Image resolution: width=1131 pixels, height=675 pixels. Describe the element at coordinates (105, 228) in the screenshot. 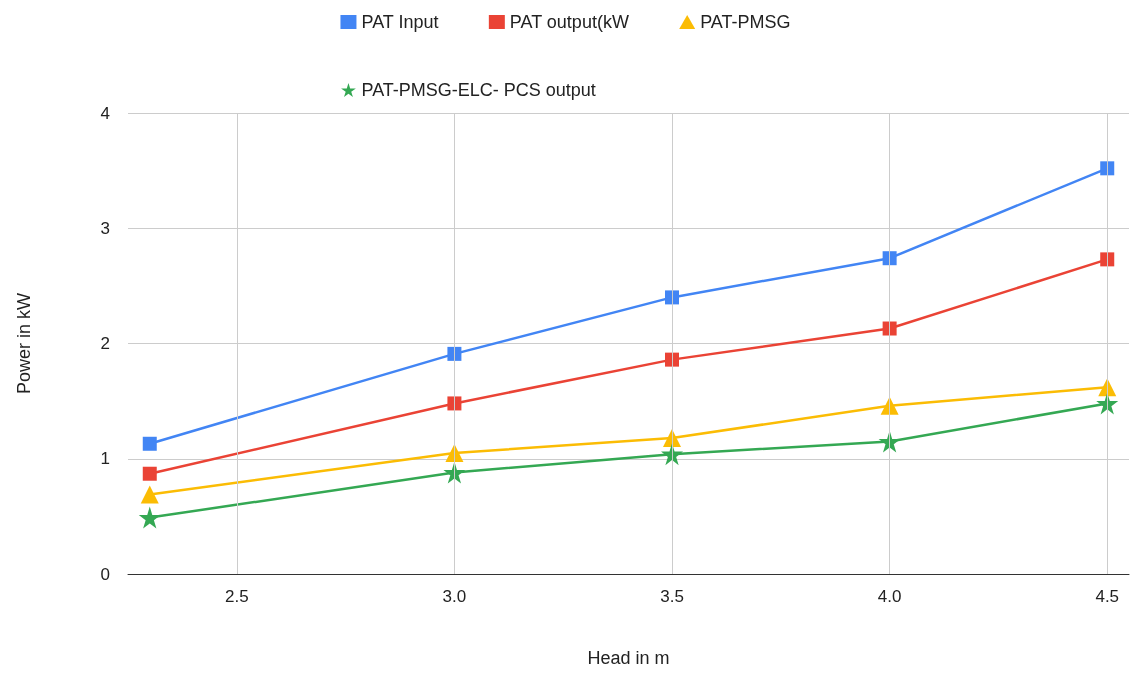

I see `y-tick-label: 3` at that location.